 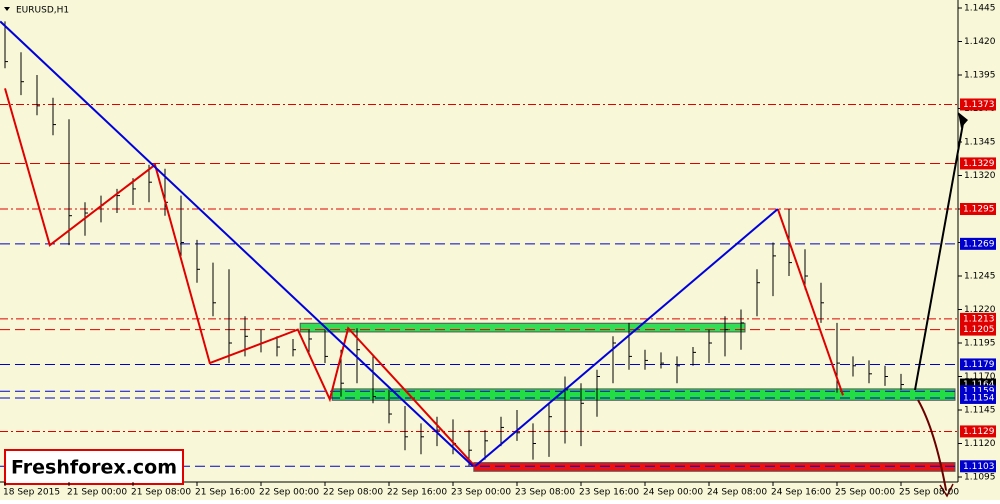 I want to click on x-tick-label: 18 Sep 2015, so click(x=31, y=493).